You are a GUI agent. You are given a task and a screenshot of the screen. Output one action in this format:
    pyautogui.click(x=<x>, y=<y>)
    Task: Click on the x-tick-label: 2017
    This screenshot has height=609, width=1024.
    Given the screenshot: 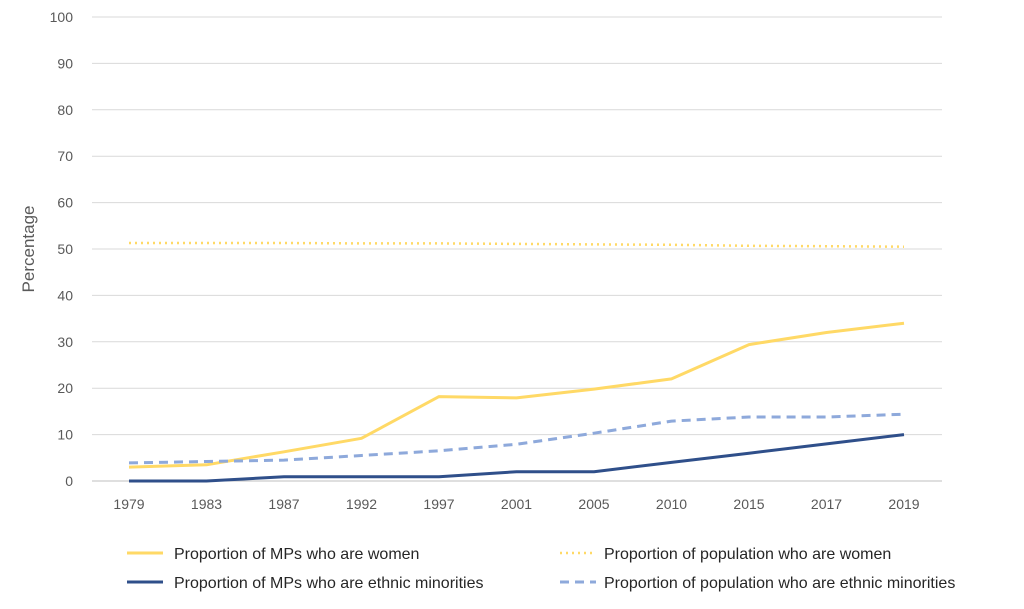 What is the action you would take?
    pyautogui.click(x=826, y=504)
    